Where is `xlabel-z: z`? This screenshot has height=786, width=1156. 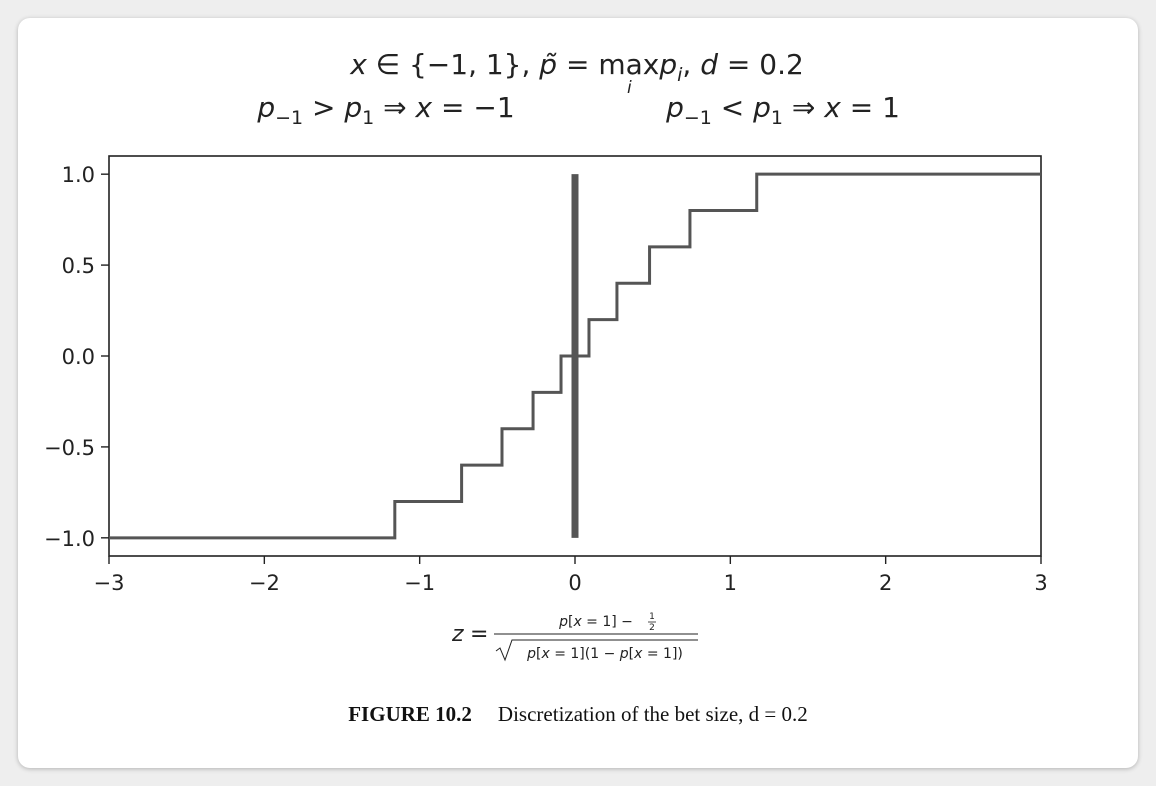 xlabel-z: z is located at coordinates (457, 634).